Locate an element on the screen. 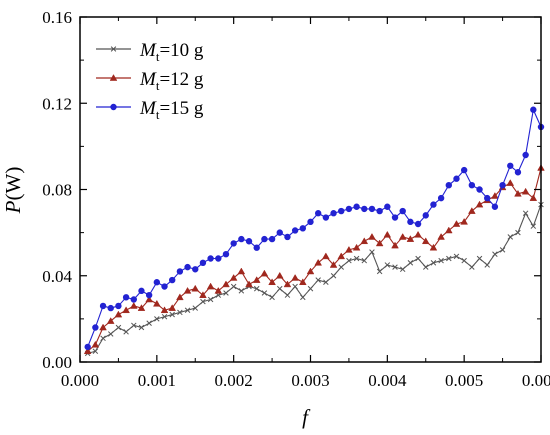  legend-label-value: =15 g is located at coordinates (181, 108).